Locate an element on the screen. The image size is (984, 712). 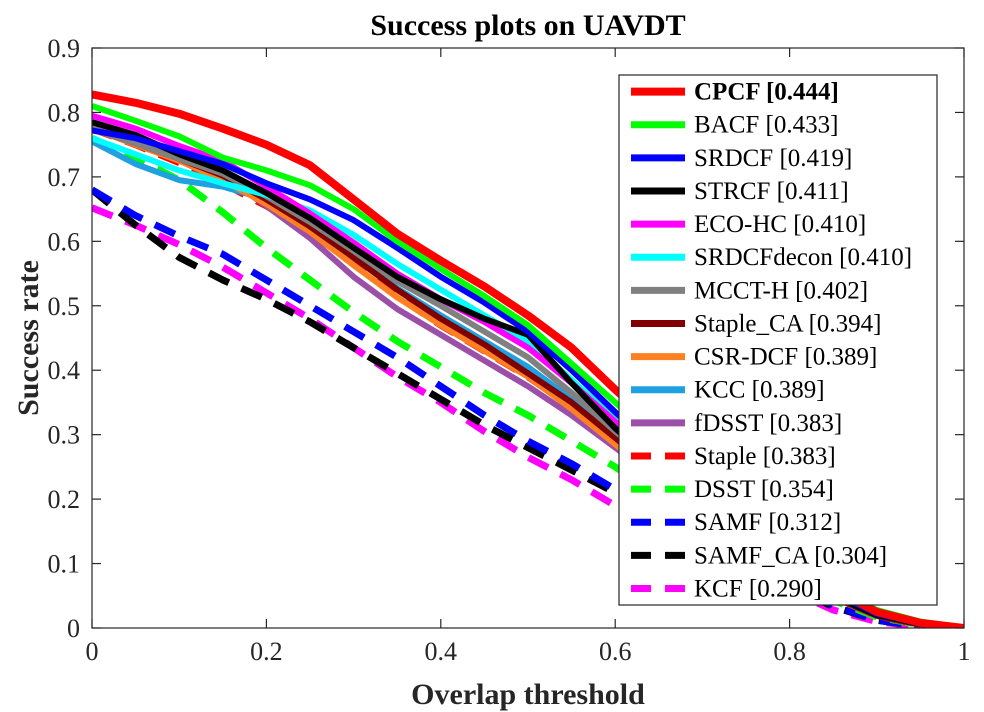
legend-item-kcc: KCC [0.389] is located at coordinates (728, 390).